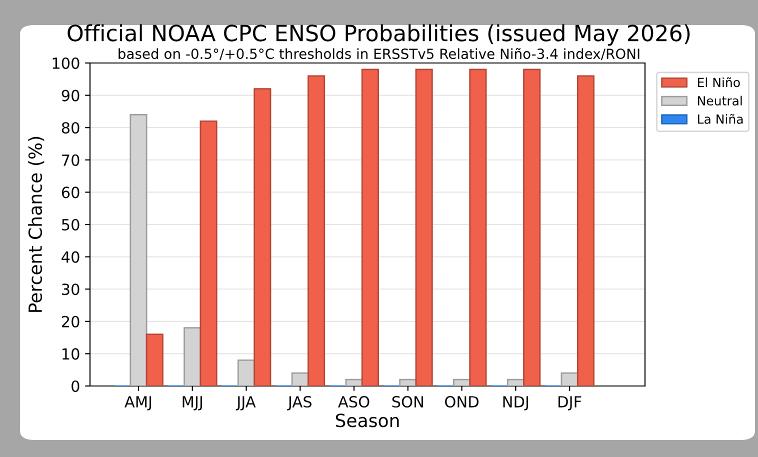 This screenshot has height=457, width=758. What do you see at coordinates (71, 257) in the screenshot?
I see `y-tick-label: 40` at bounding box center [71, 257].